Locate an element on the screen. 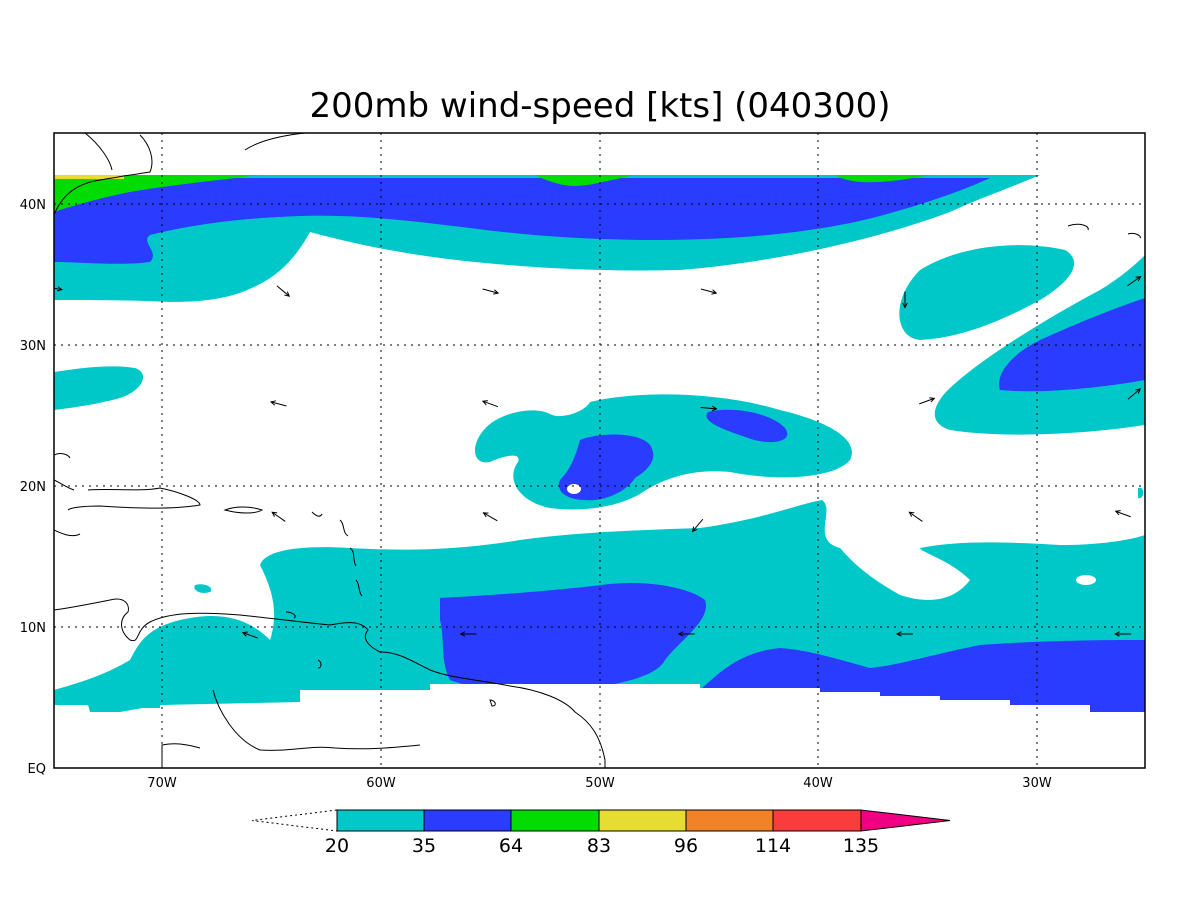  x-axis: 70W 60W 50W 40W 30W is located at coordinates (599, 783).